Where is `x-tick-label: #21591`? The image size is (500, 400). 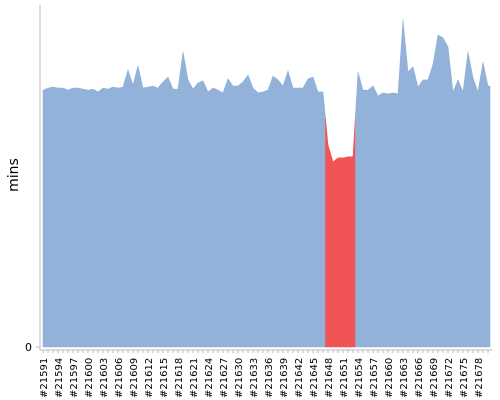
x-tick-label: #21591 is located at coordinates (44, 378).